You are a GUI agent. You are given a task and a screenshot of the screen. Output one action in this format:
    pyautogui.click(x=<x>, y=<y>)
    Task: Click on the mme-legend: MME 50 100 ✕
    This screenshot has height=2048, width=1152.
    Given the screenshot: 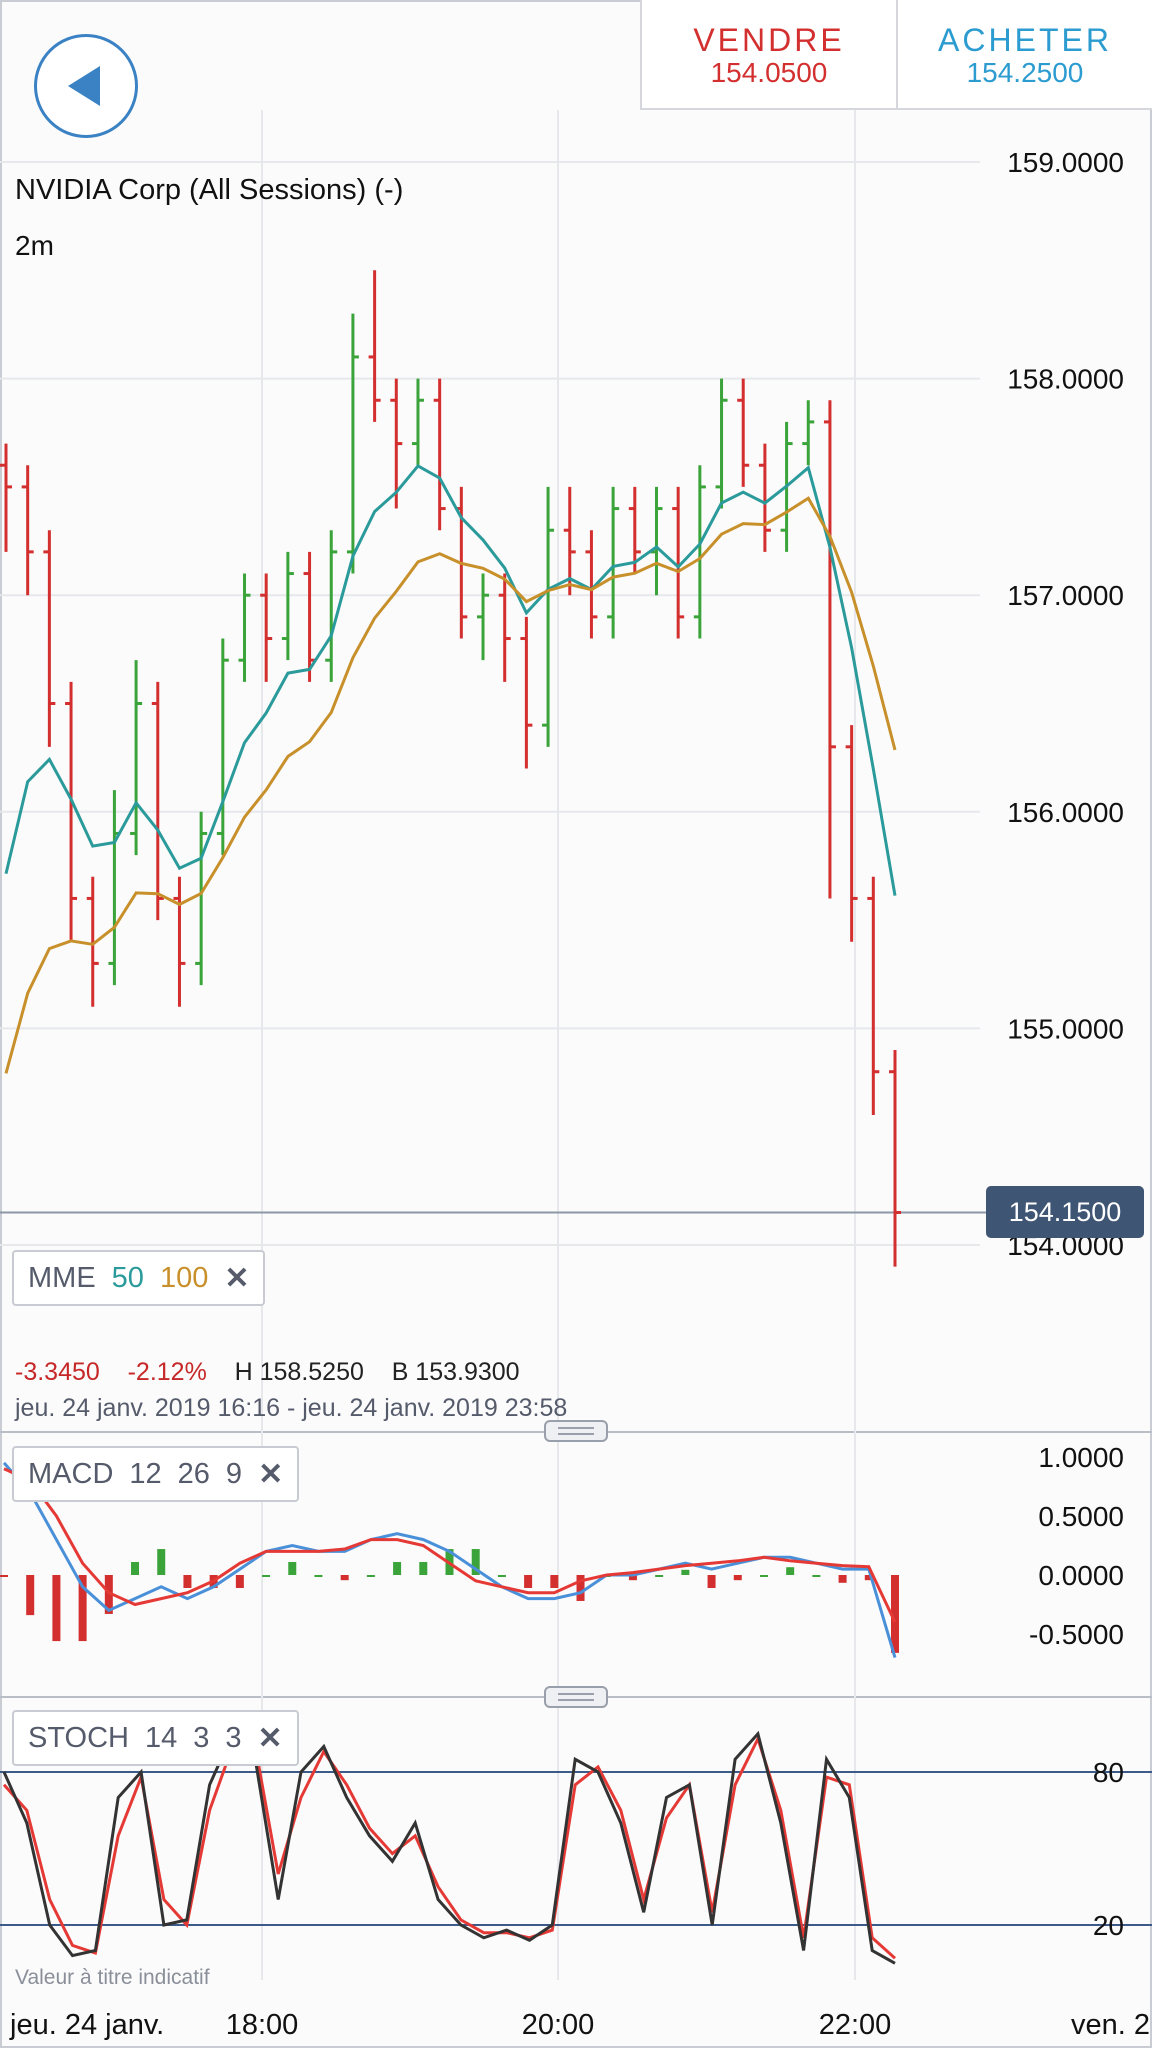 What is the action you would take?
    pyautogui.click(x=139, y=1278)
    